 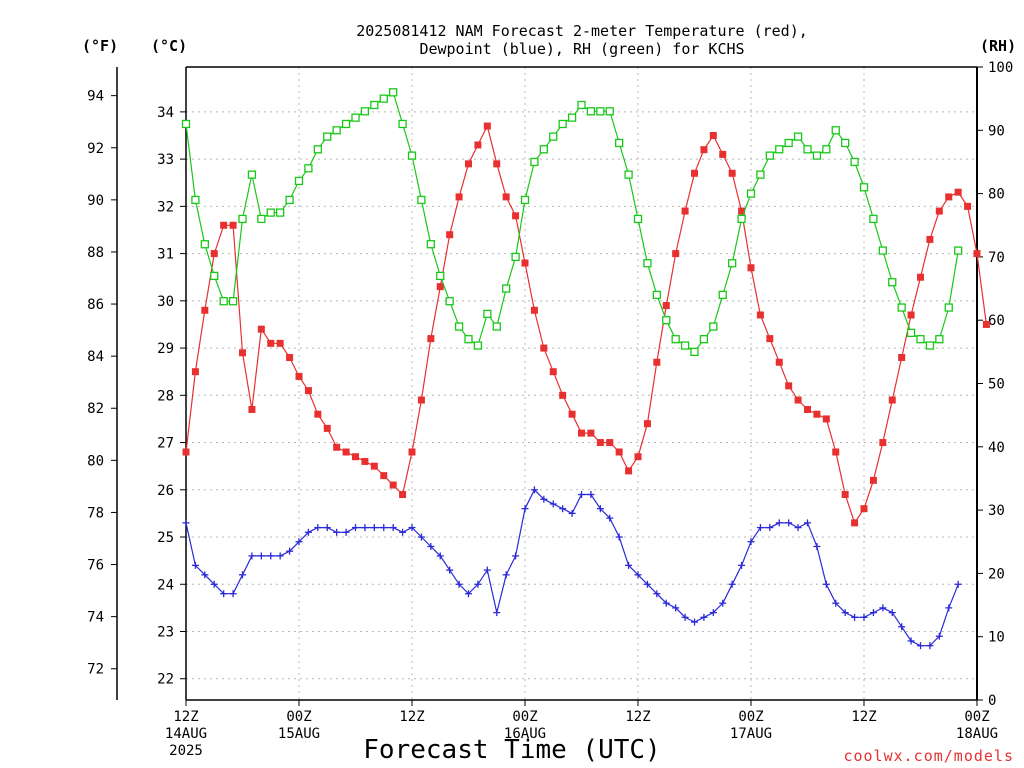 I want to click on celsius-tick-label: 25, so click(x=165, y=538).